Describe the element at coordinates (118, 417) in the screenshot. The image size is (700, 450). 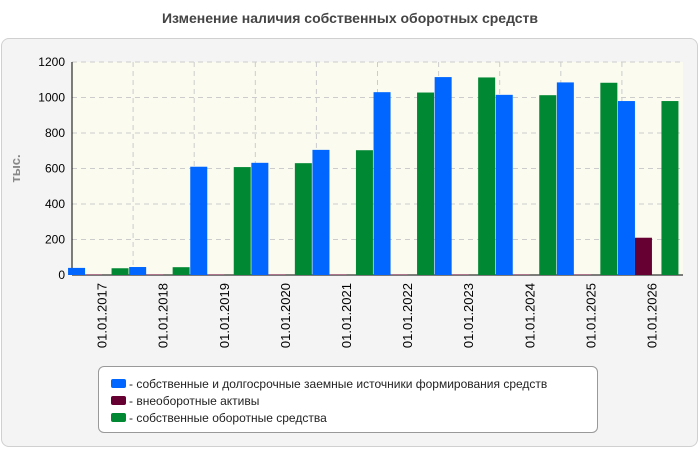
I see `legend-swatch-working-capital` at that location.